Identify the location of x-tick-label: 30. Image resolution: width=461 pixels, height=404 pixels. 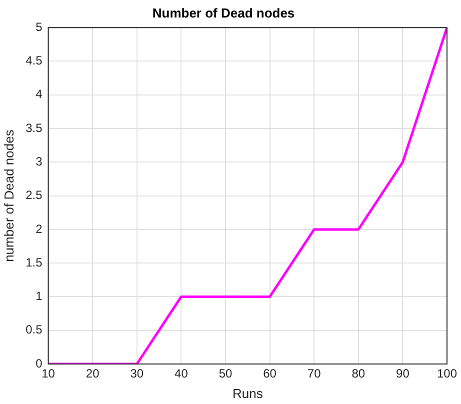
(137, 373).